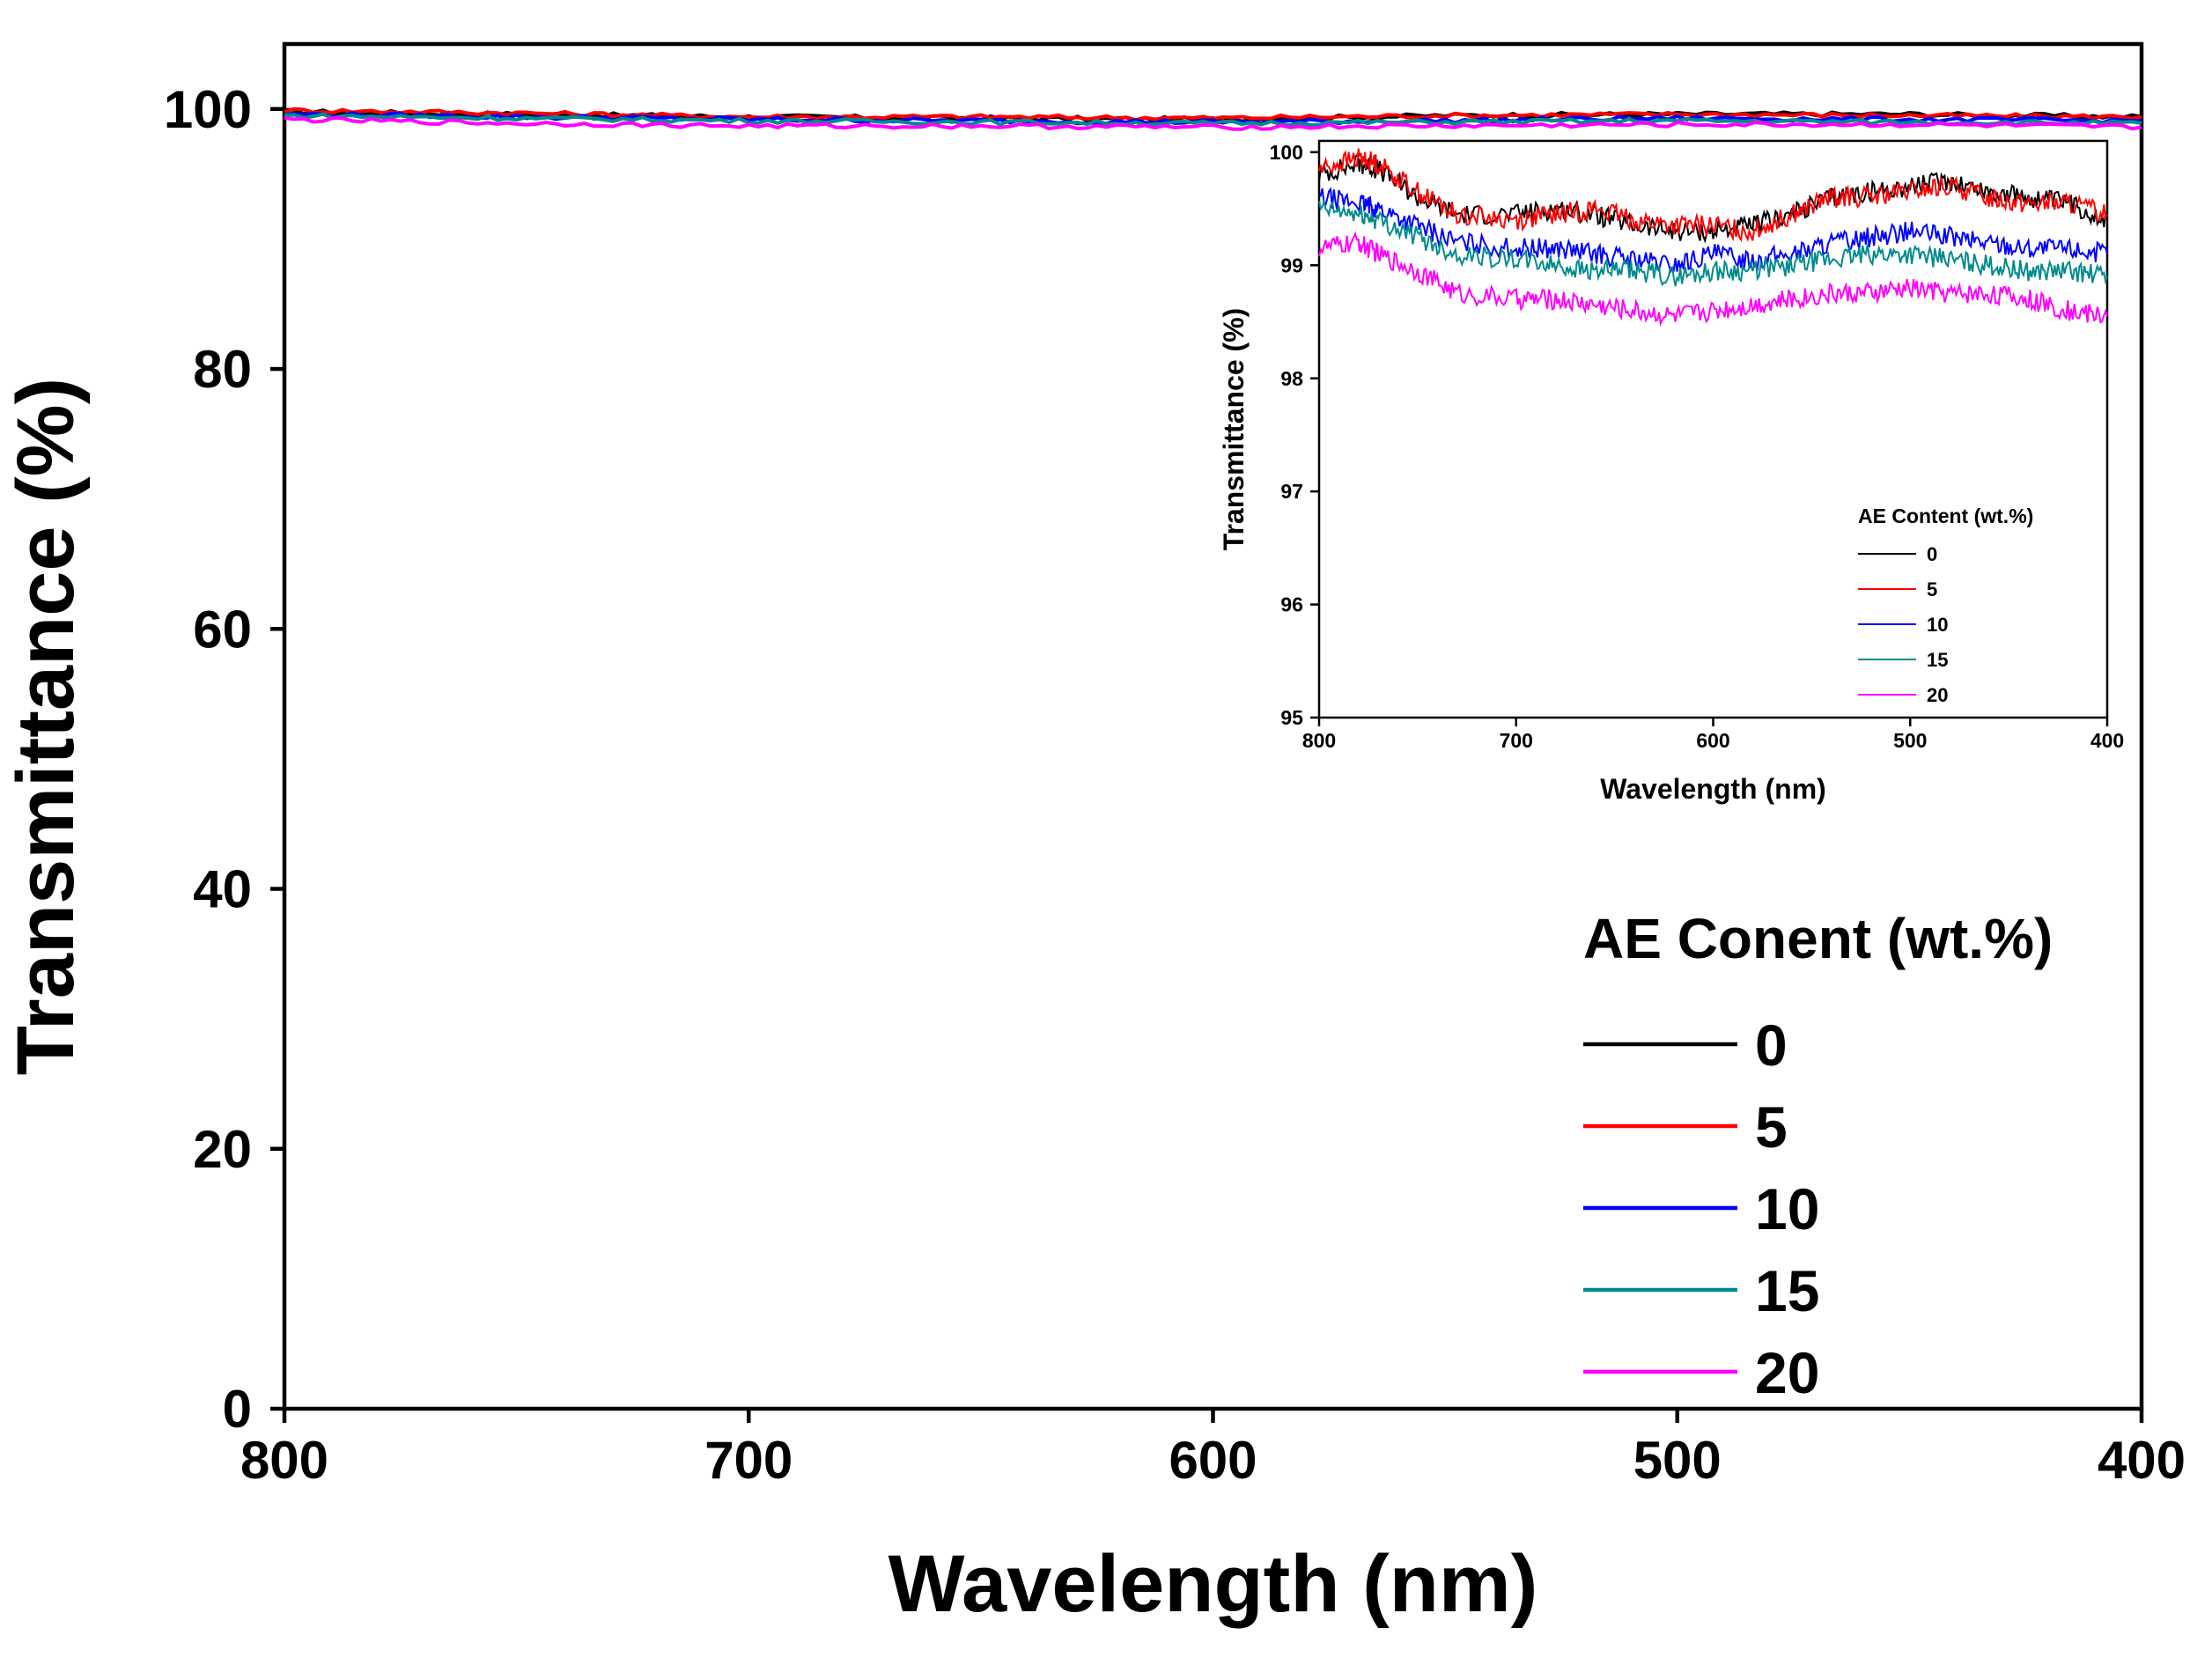 This screenshot has width=2212, height=1672. Describe the element at coordinates (222, 890) in the screenshot. I see `y-tick-label: 40` at that location.